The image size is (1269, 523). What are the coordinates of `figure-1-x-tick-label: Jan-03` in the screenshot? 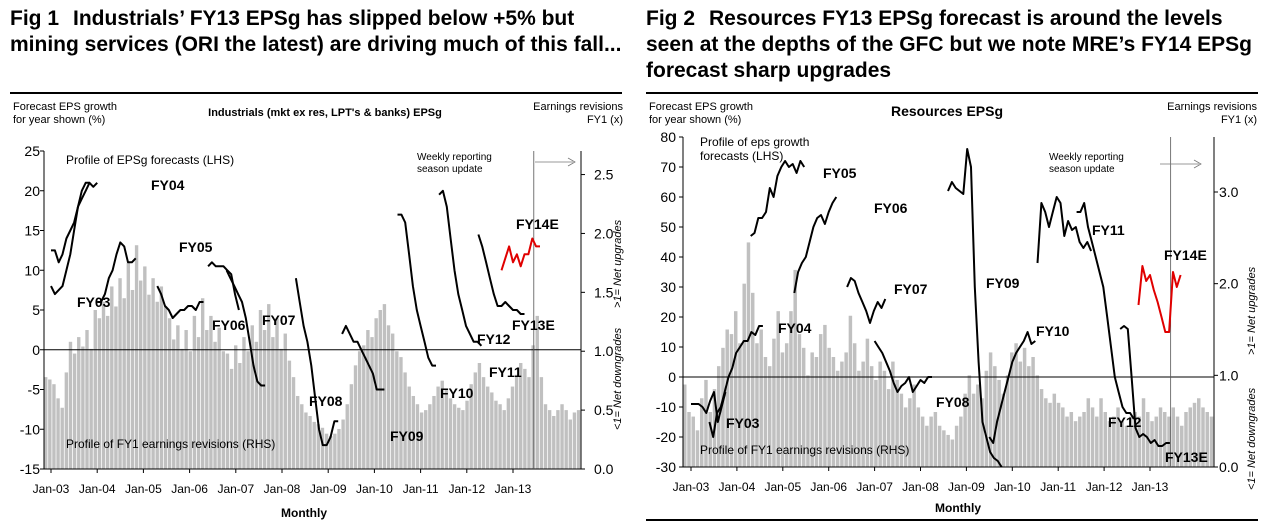 It's located at (51, 489).